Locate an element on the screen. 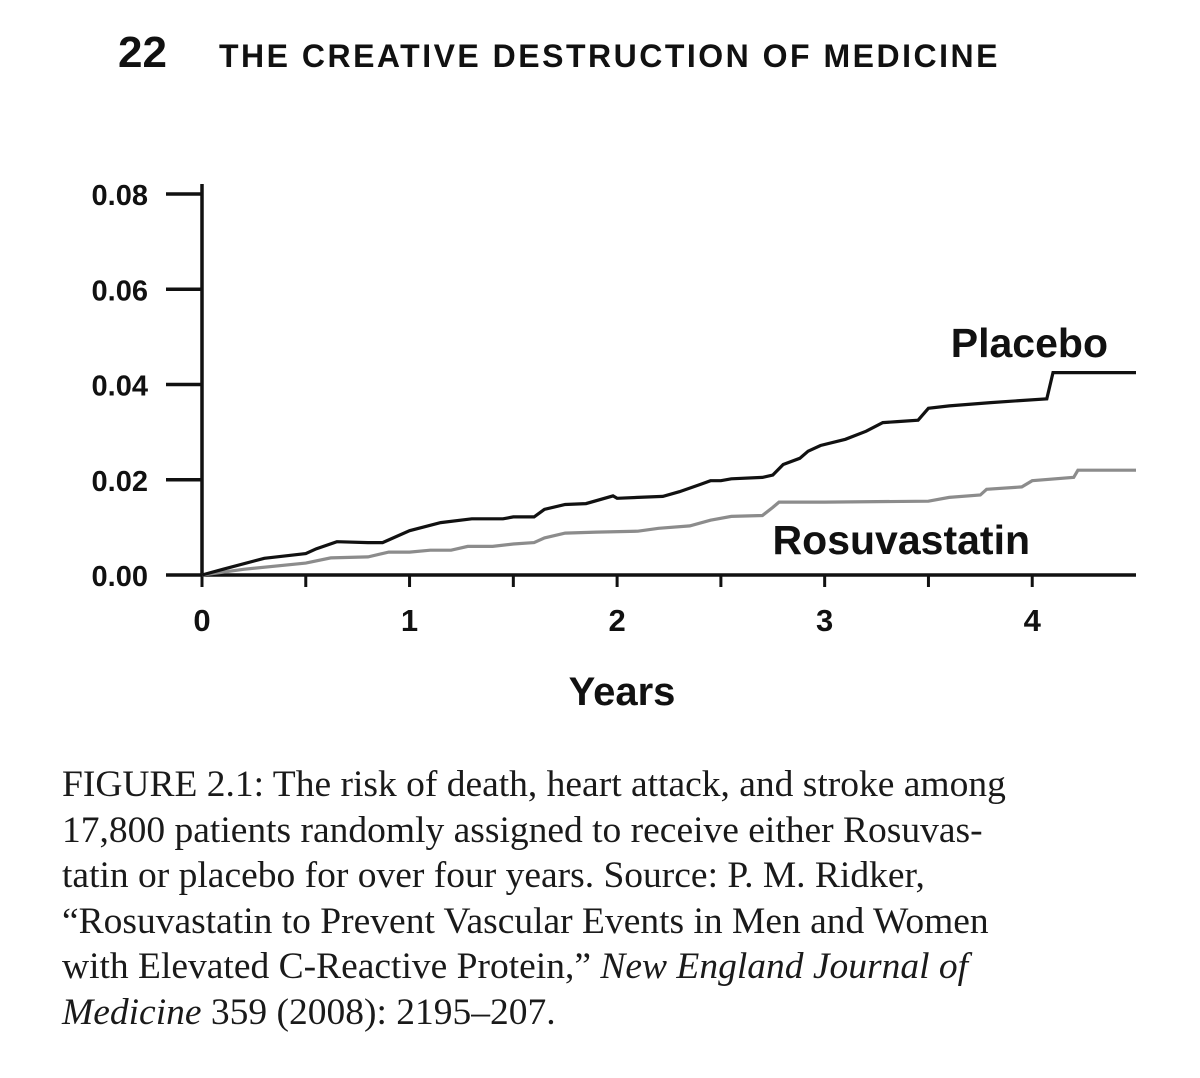 Image resolution: width=1200 pixels, height=1078 pixels. chart-series is located at coordinates (668, 474).